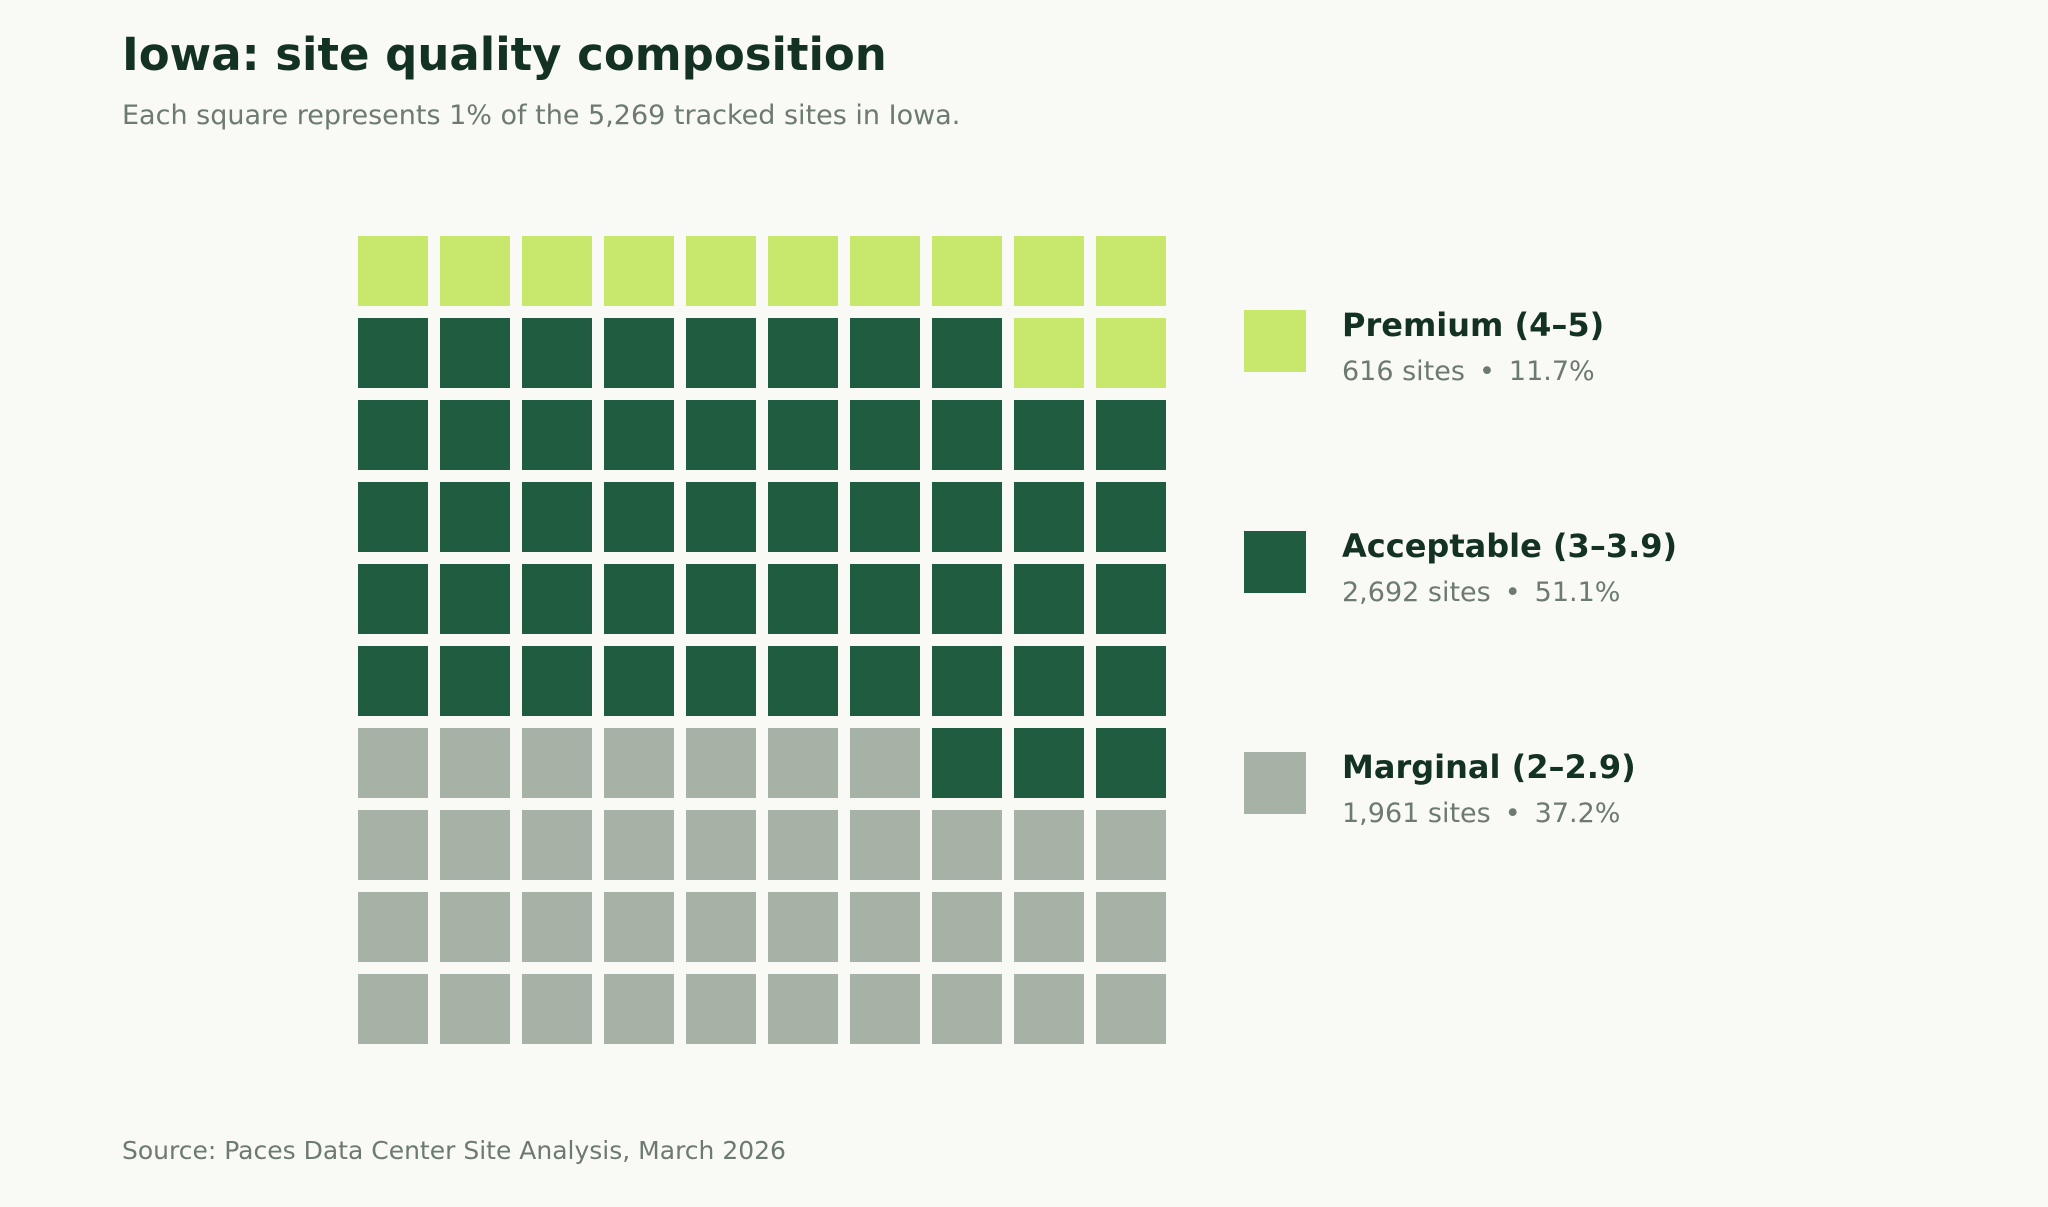 This screenshot has width=2048, height=1207. What do you see at coordinates (1489, 767) in the screenshot?
I see `legend-label-marginal: Marginal (2–2.9)` at bounding box center [1489, 767].